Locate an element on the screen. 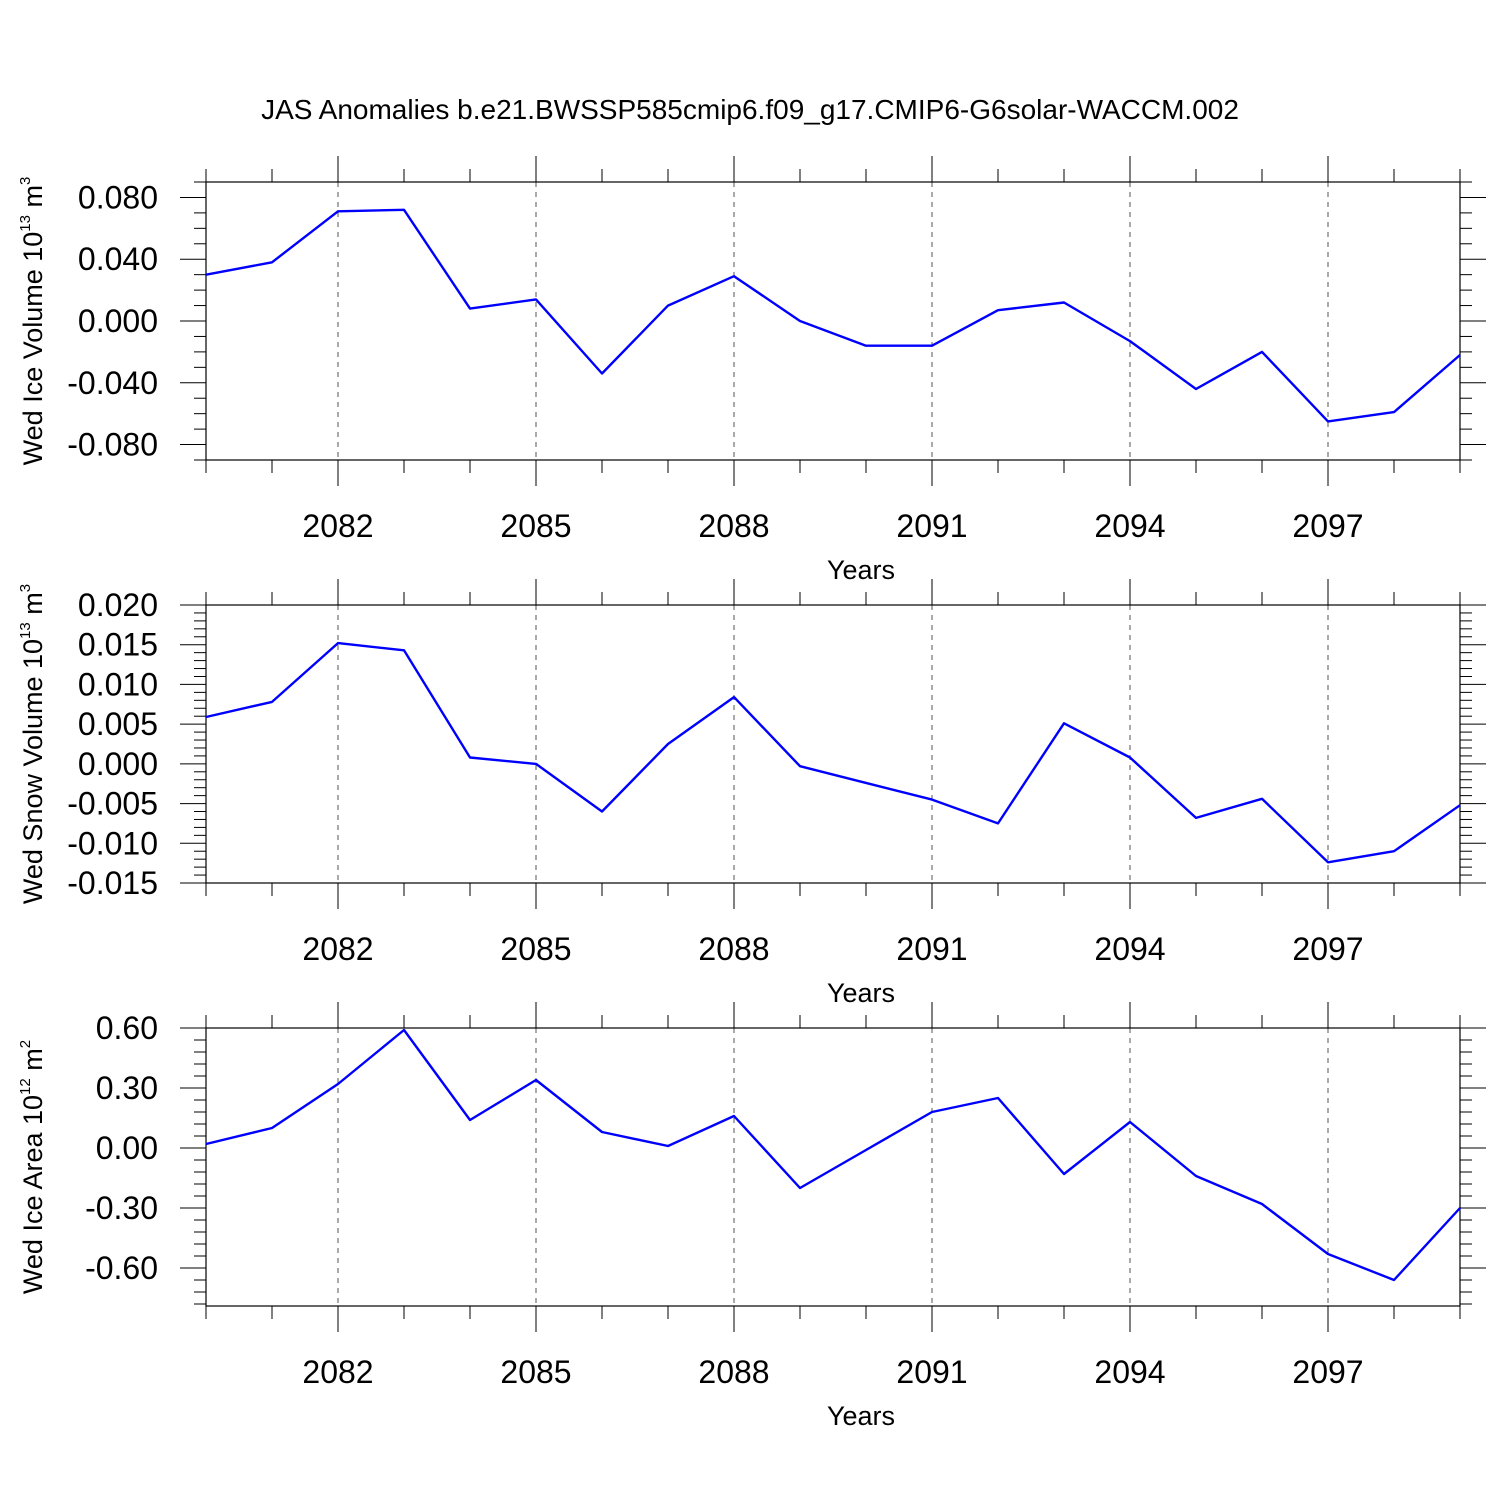 The height and width of the screenshot is (1500, 1500). y-tick-label: -0.005 is located at coordinates (112, 804).